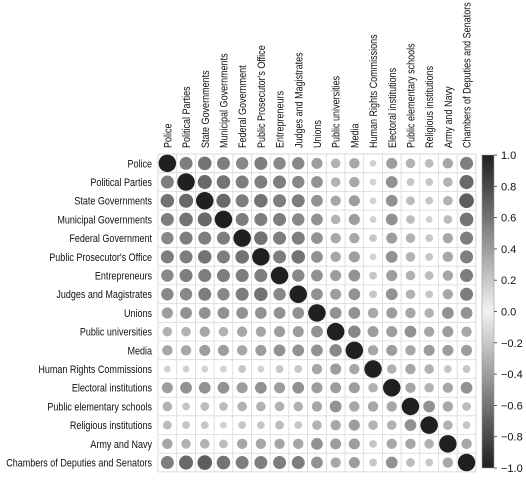 Image resolution: width=526 pixels, height=483 pixels. What do you see at coordinates (466, 219) in the screenshot?
I see `corr-circle-municipal-governments--chambers-of-deputies-and-senators` at bounding box center [466, 219].